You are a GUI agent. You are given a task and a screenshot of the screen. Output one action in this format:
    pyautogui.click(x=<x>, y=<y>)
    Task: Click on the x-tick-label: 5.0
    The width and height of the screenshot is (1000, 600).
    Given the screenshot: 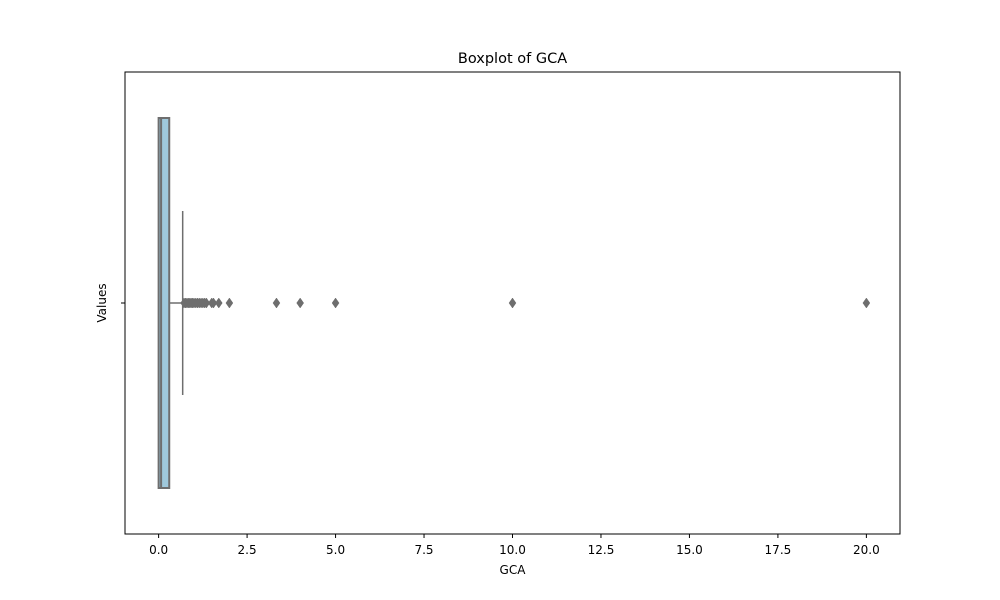 What is the action you would take?
    pyautogui.click(x=335, y=550)
    